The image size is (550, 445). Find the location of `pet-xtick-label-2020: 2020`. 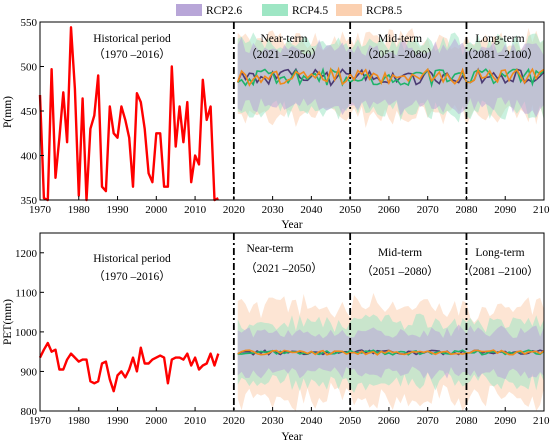

pet-xtick-label-2020: 2020 is located at coordinates (234, 421).